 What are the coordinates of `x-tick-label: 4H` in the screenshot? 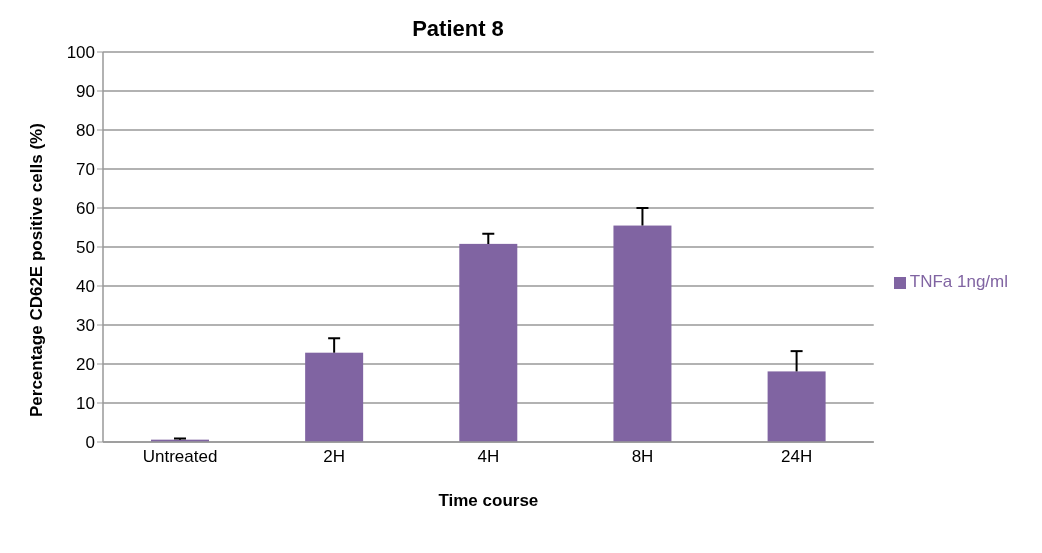 It's located at (488, 457).